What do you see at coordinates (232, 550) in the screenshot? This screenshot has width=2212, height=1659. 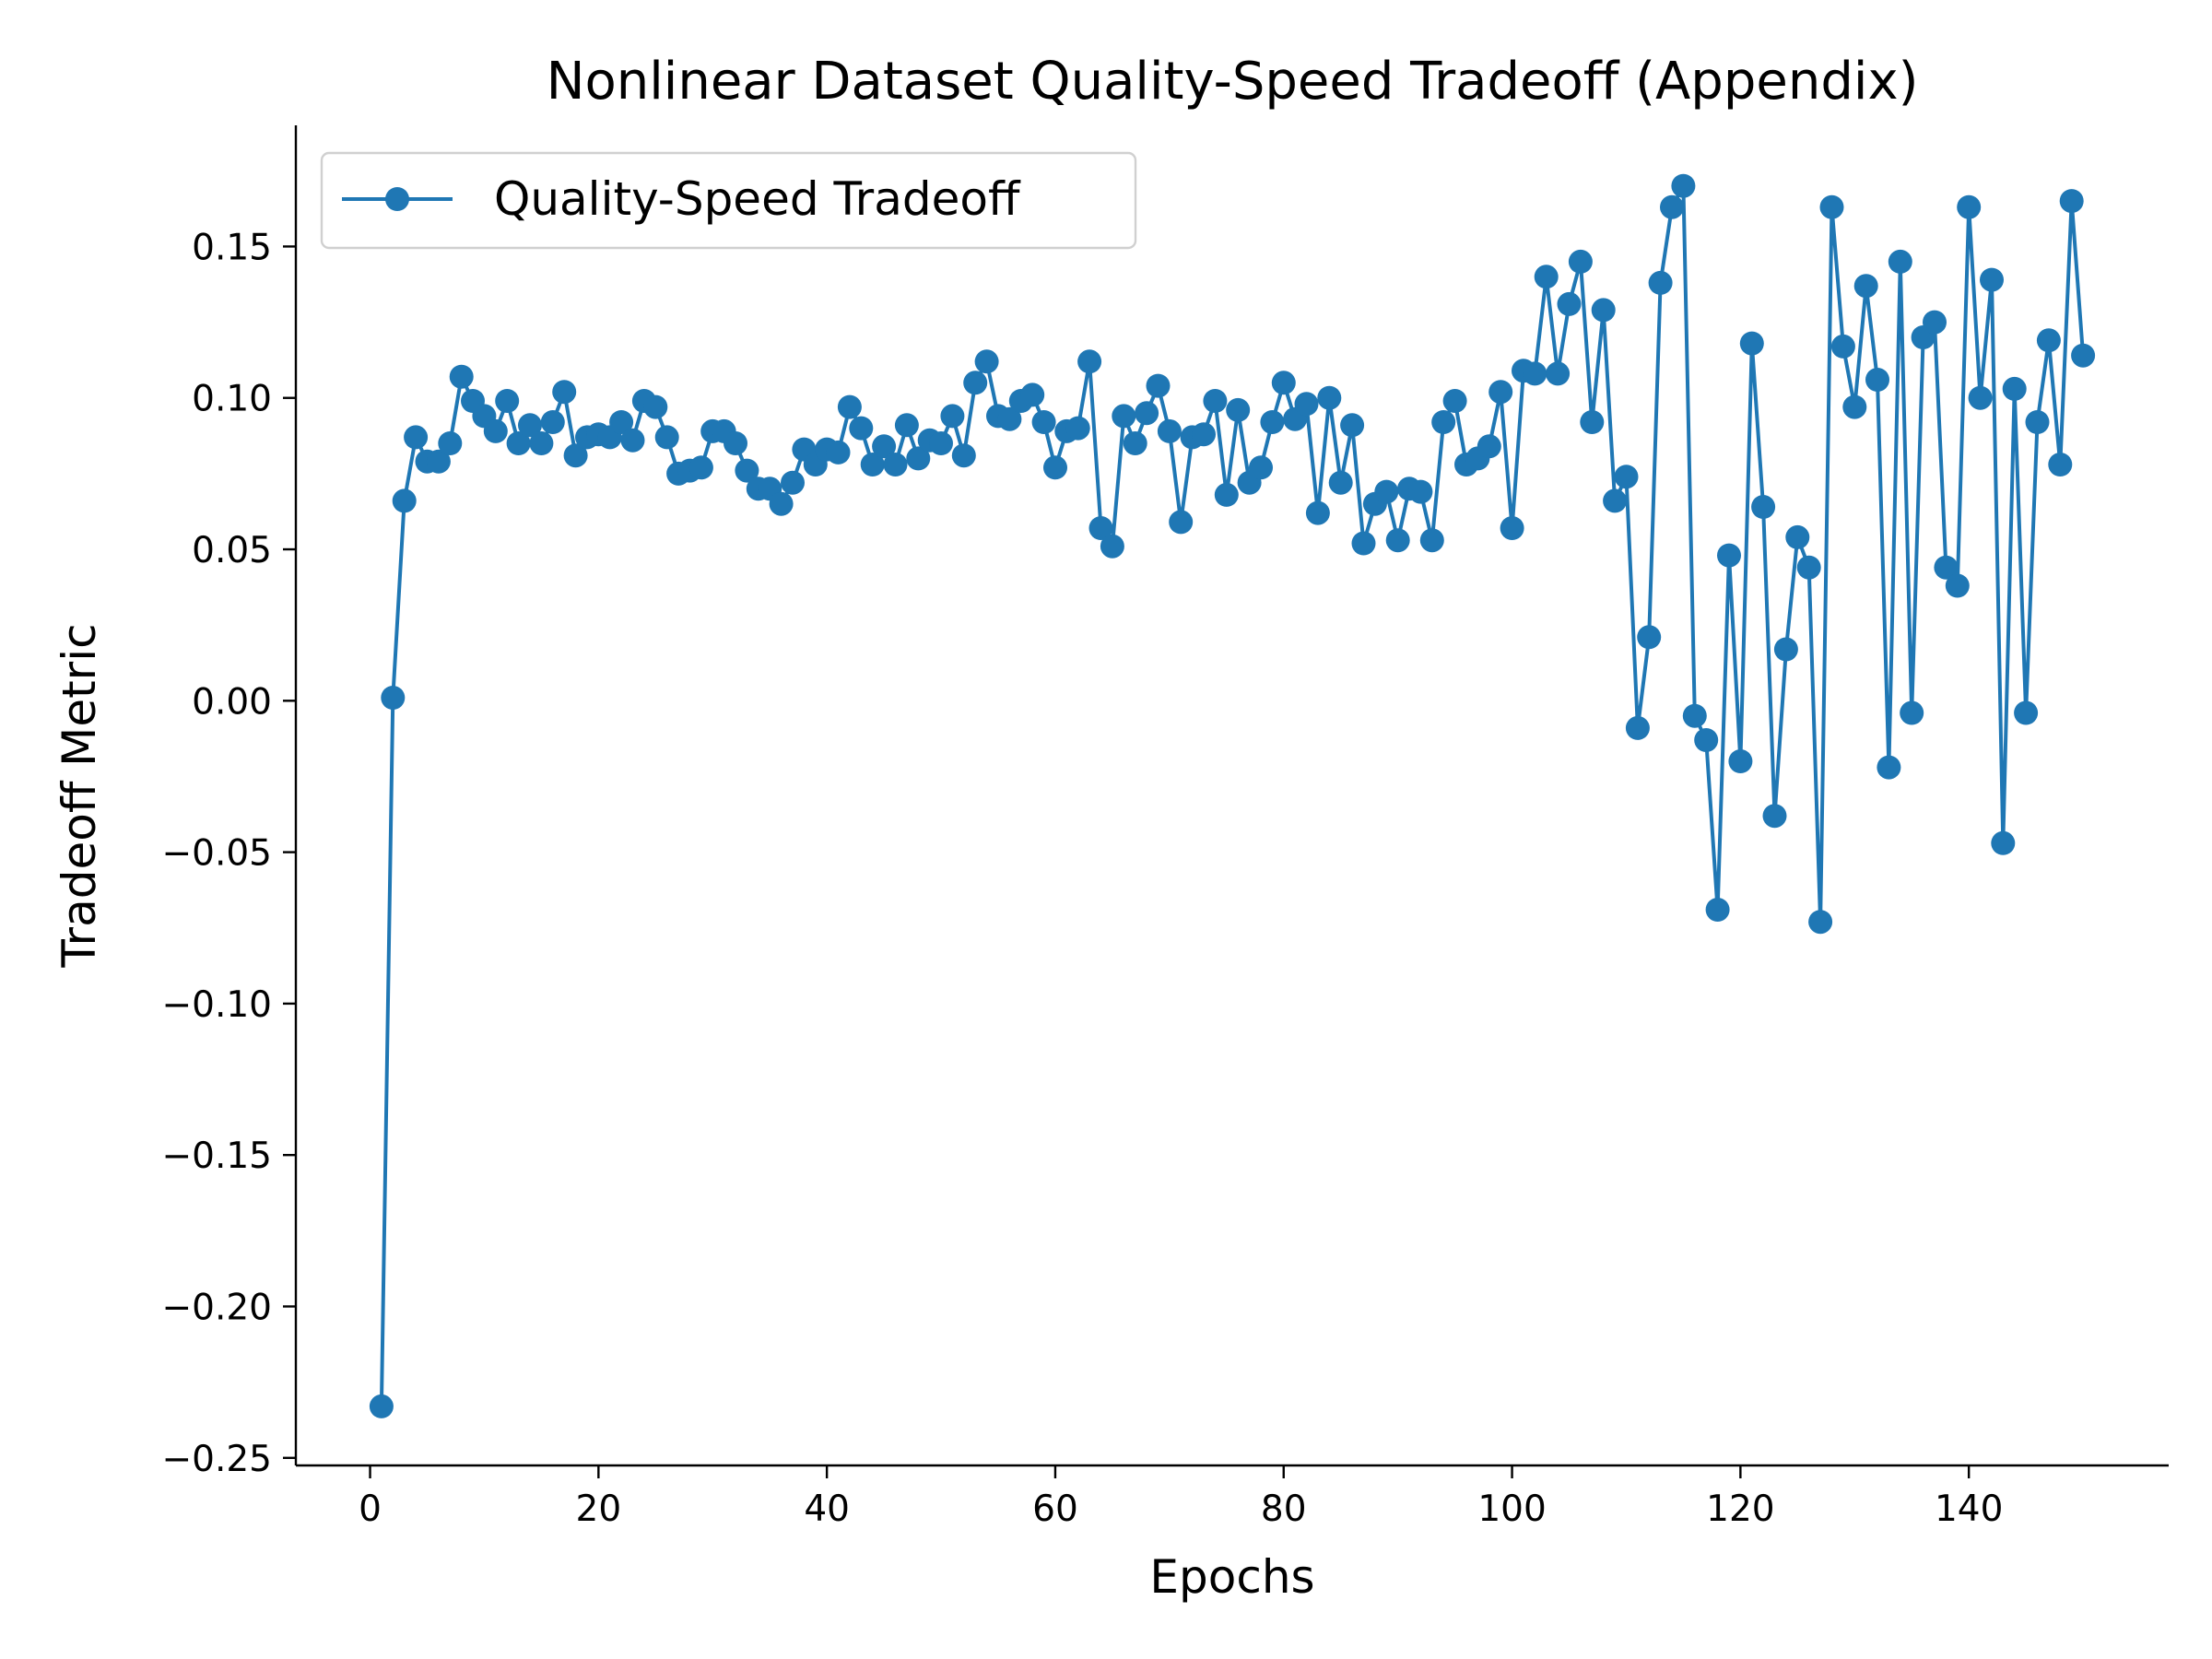 I see `y-tick-label: 0.05` at bounding box center [232, 550].